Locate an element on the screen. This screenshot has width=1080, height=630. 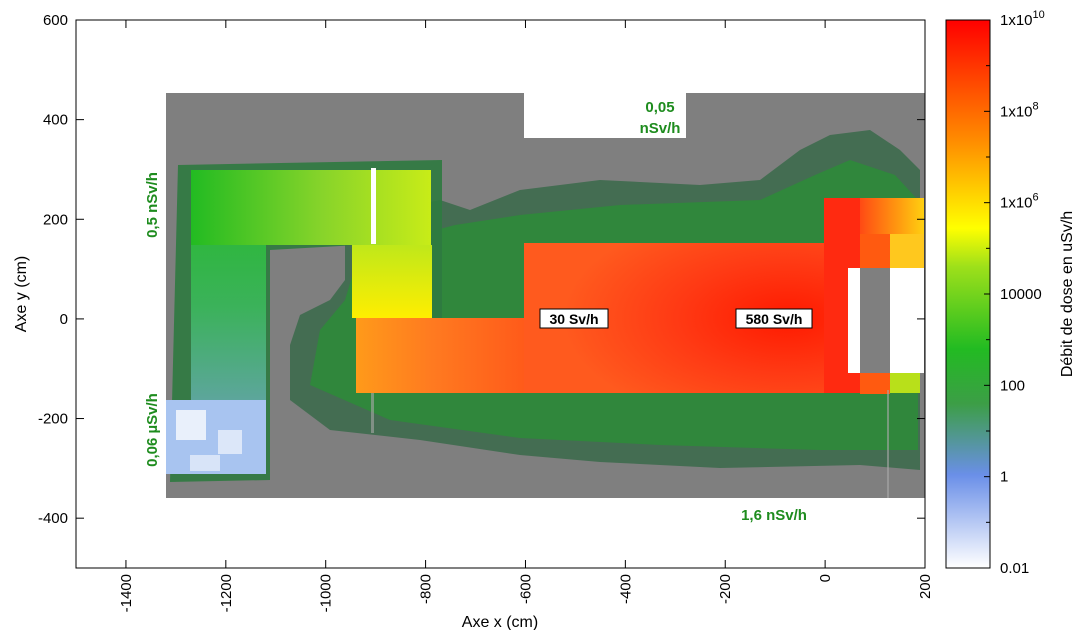
x-tick-label: 200 is located at coordinates (925, 586).